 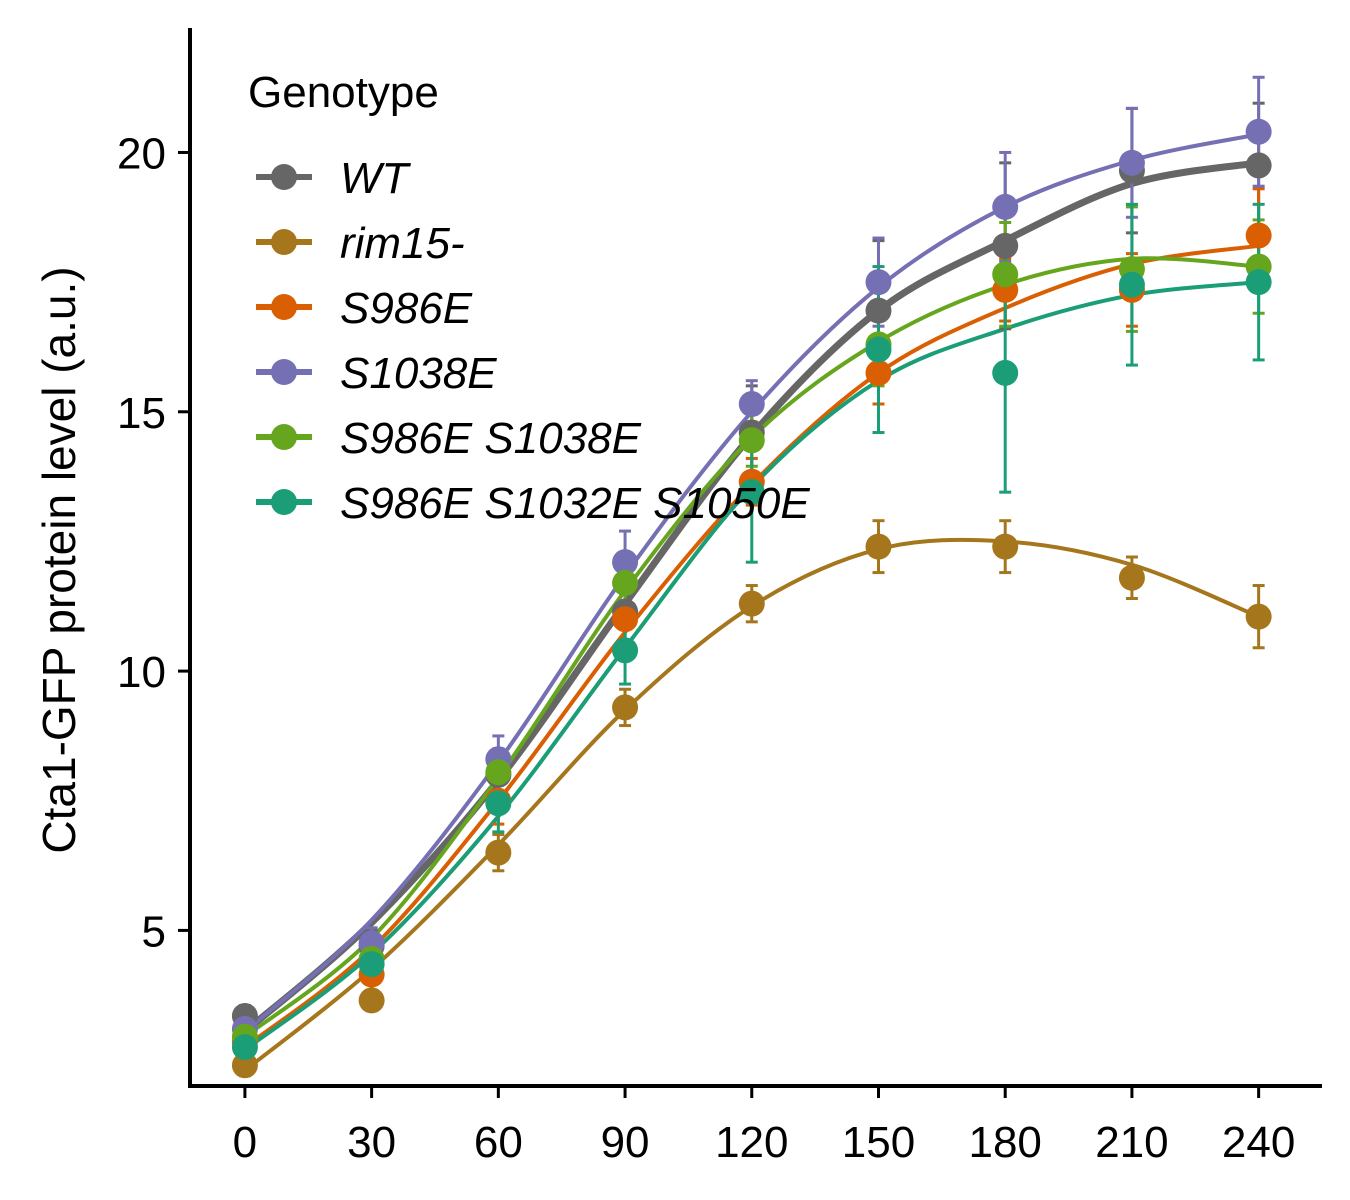 What do you see at coordinates (498, 1142) in the screenshot?
I see `x-tick-label: 60` at bounding box center [498, 1142].